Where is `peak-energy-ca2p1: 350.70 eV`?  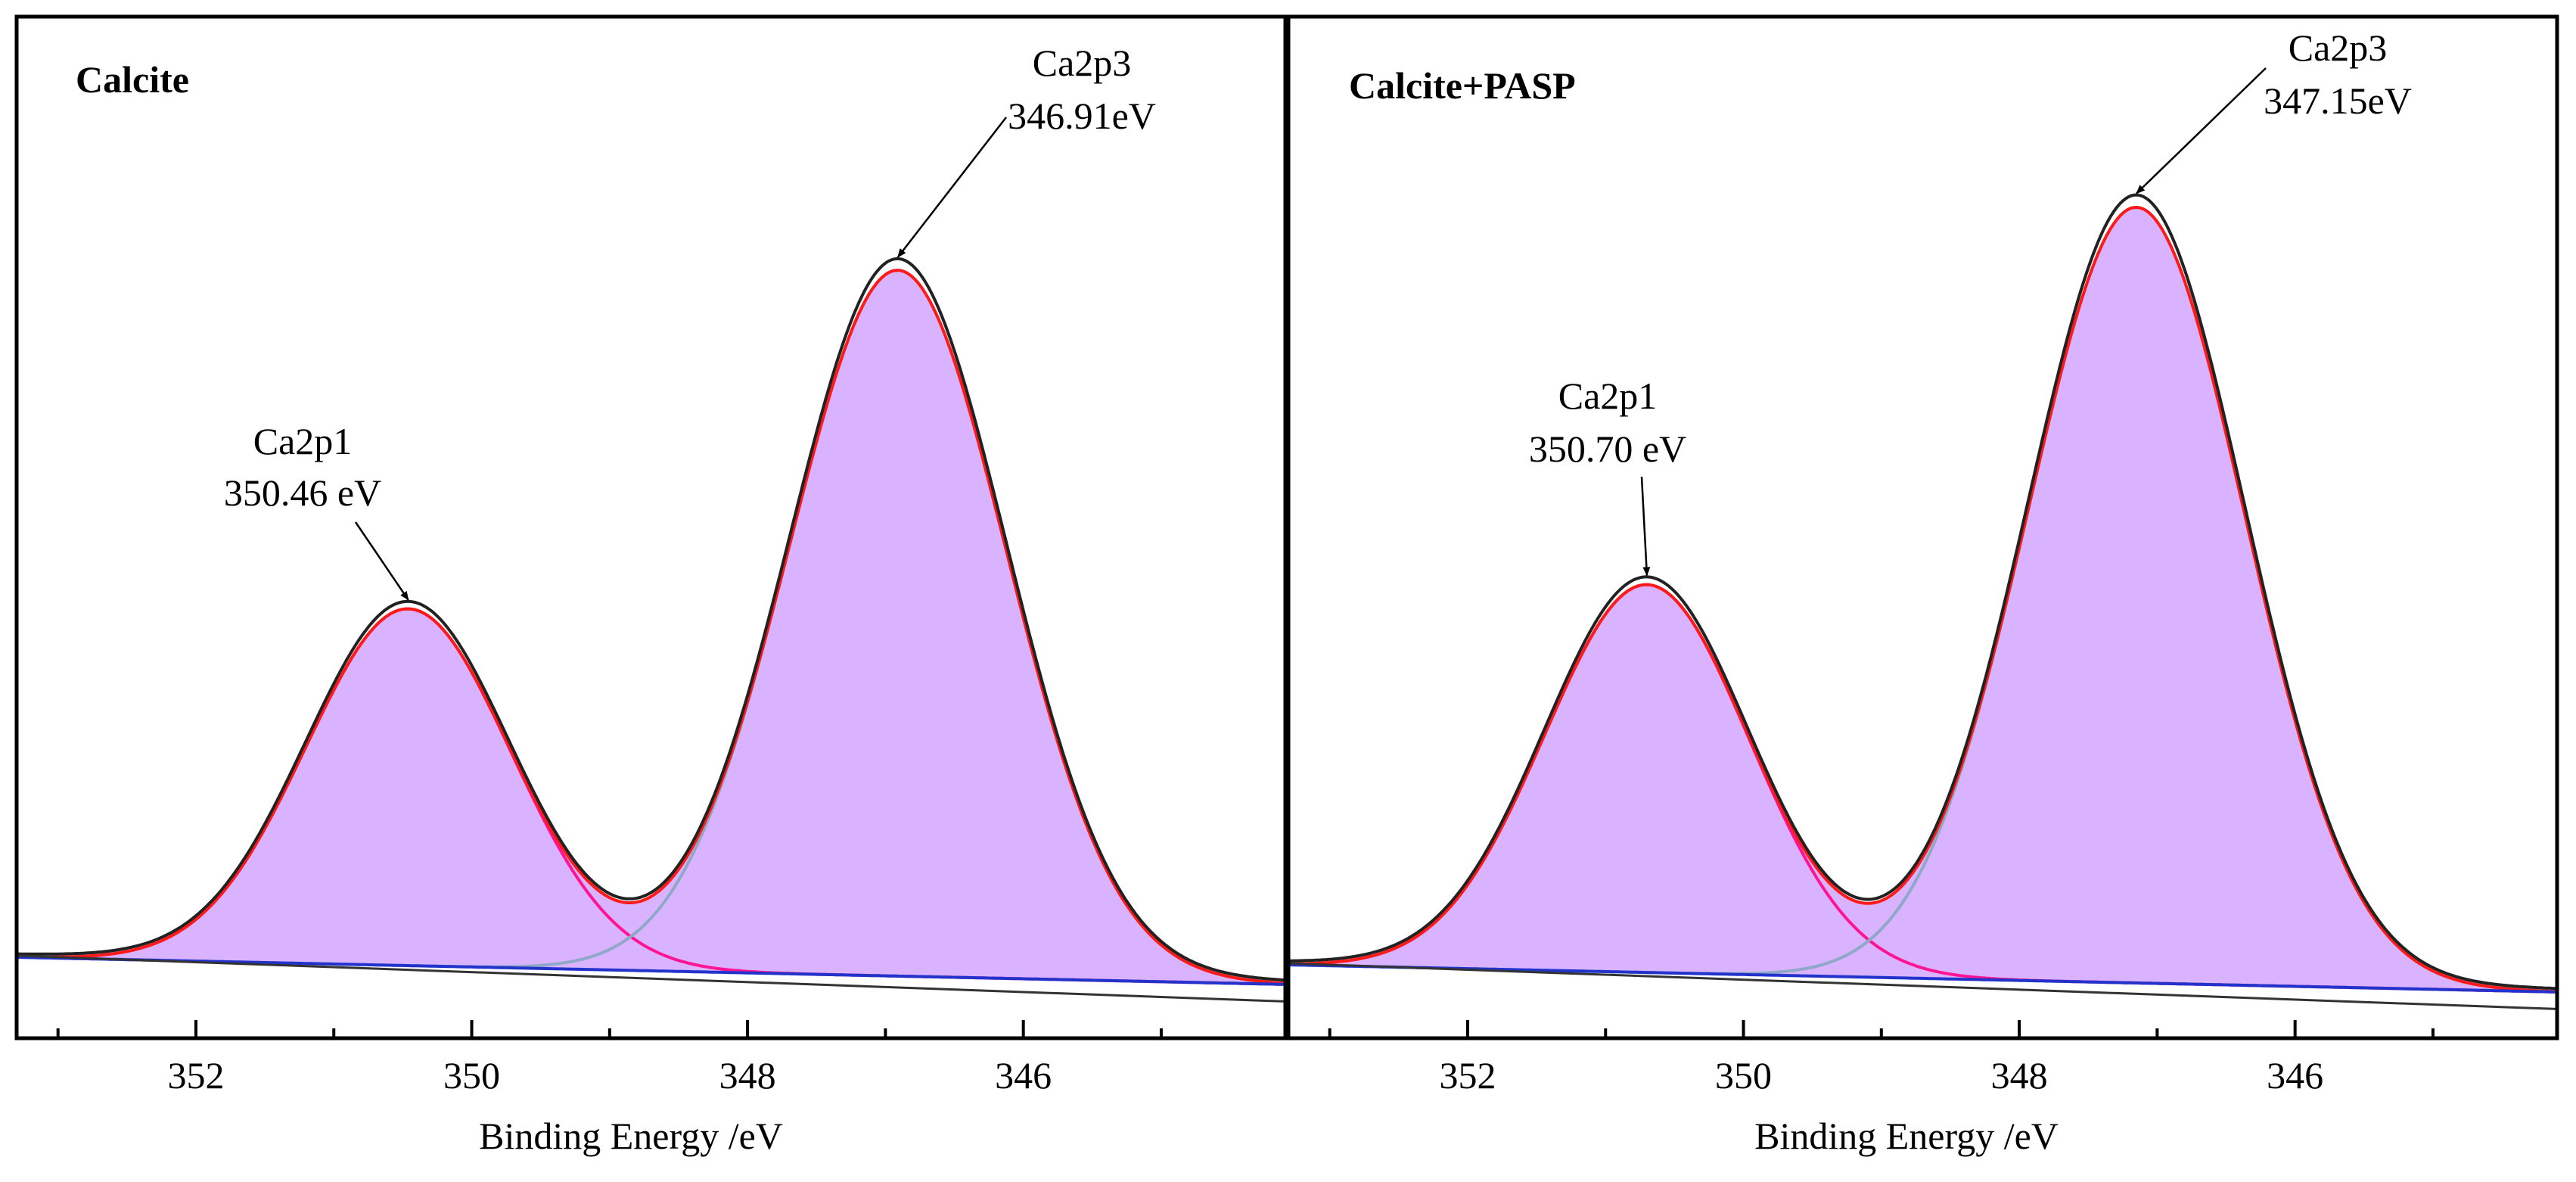 peak-energy-ca2p1: 350.70 eV is located at coordinates (1607, 449).